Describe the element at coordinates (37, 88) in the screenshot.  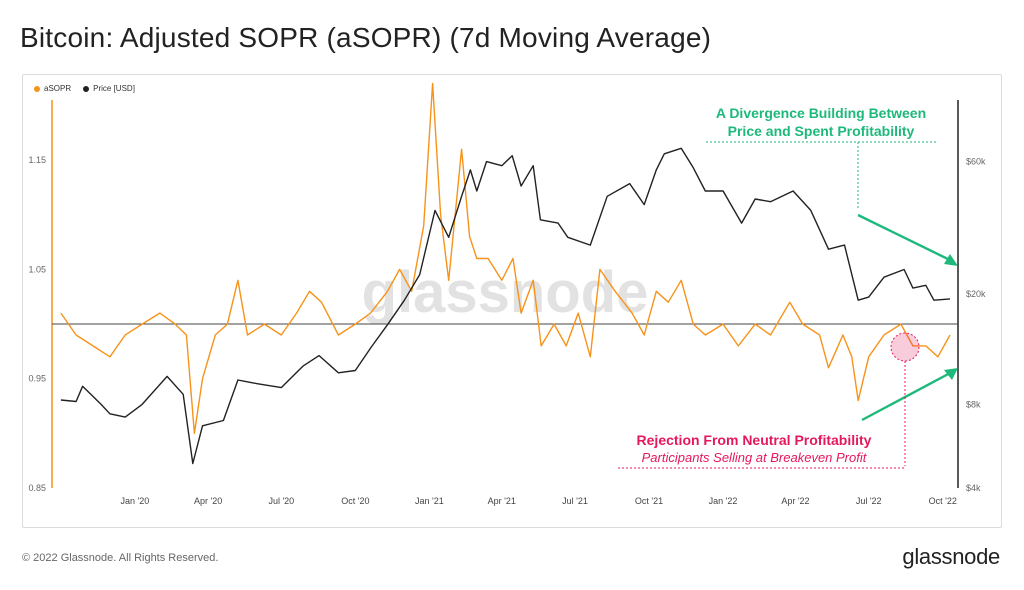
I see `asopr-legend-dot` at that location.